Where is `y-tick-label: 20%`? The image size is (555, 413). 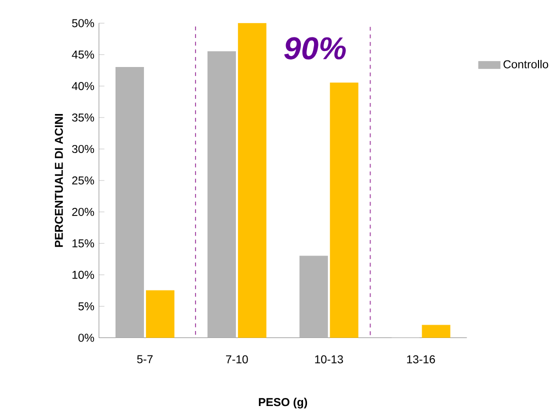
y-tick-label: 20% is located at coordinates (83, 212).